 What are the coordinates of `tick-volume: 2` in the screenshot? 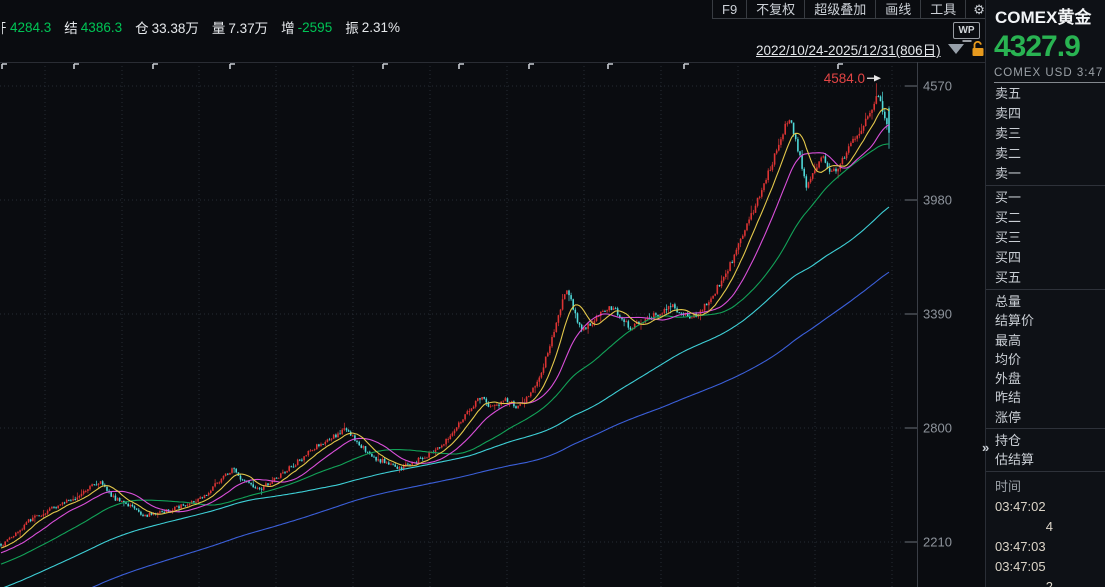 It's located at (1049, 582).